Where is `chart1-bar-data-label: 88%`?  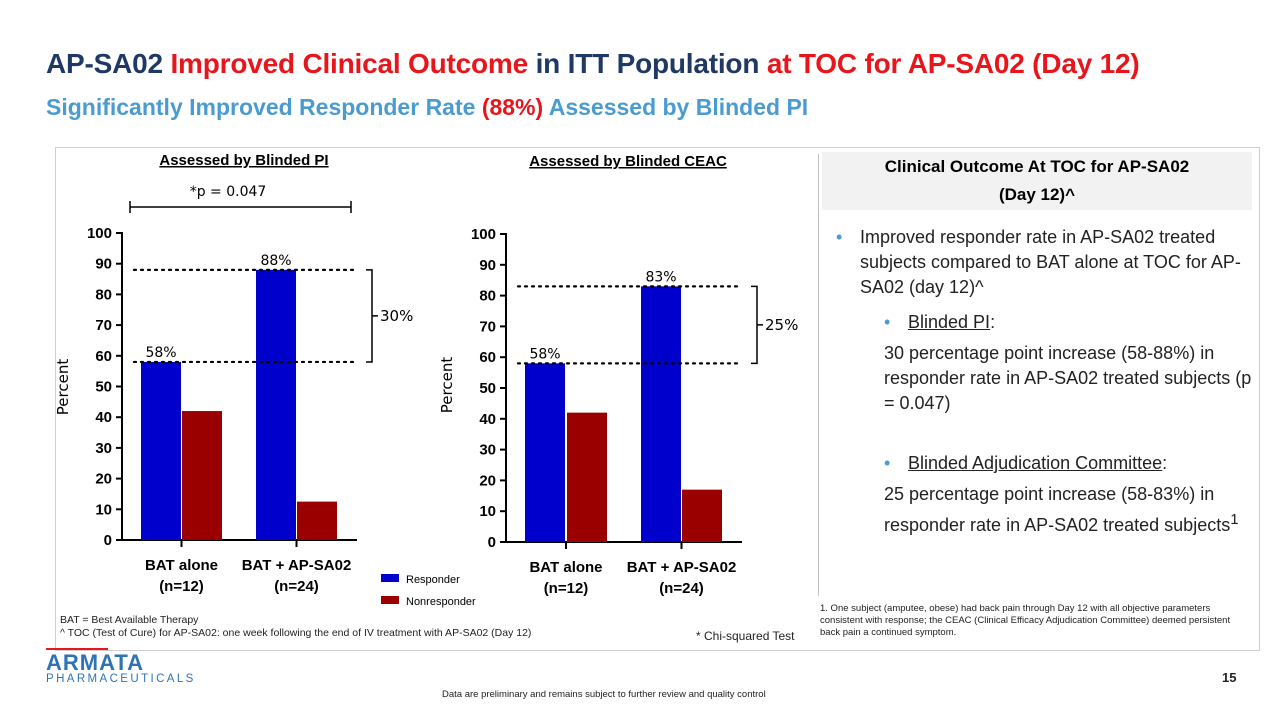 chart1-bar-data-label: 88% is located at coordinates (275, 261).